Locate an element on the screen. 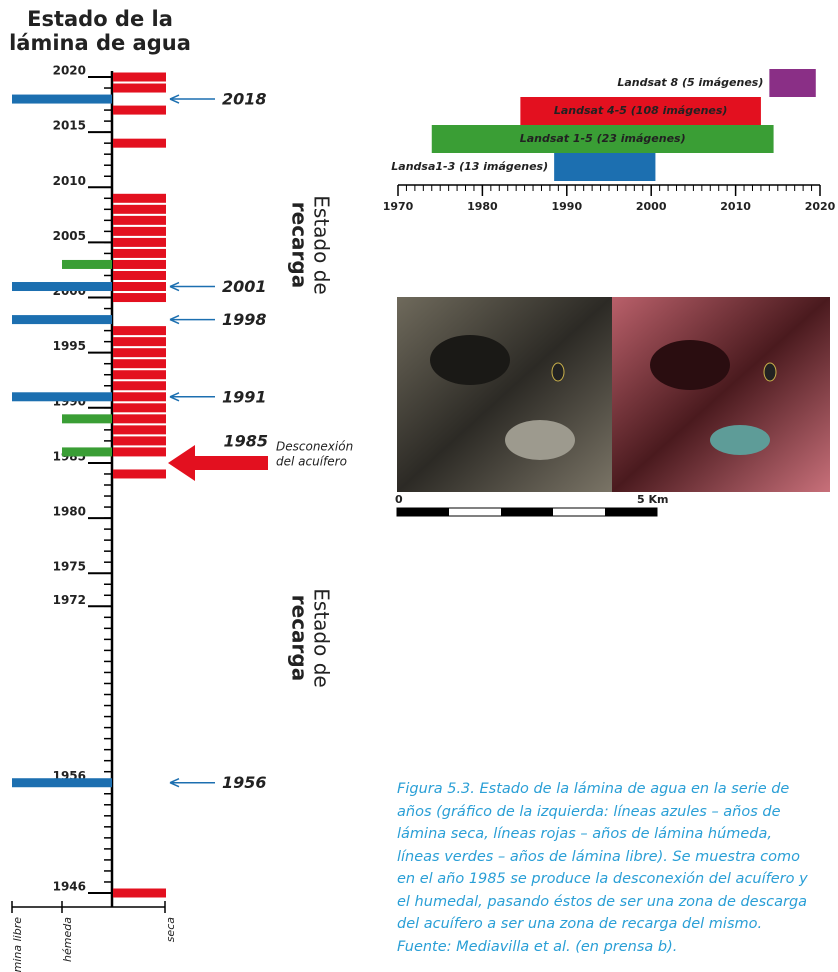 This screenshot has height=972, width=838. y-tick-label: 2005 is located at coordinates (69, 236).